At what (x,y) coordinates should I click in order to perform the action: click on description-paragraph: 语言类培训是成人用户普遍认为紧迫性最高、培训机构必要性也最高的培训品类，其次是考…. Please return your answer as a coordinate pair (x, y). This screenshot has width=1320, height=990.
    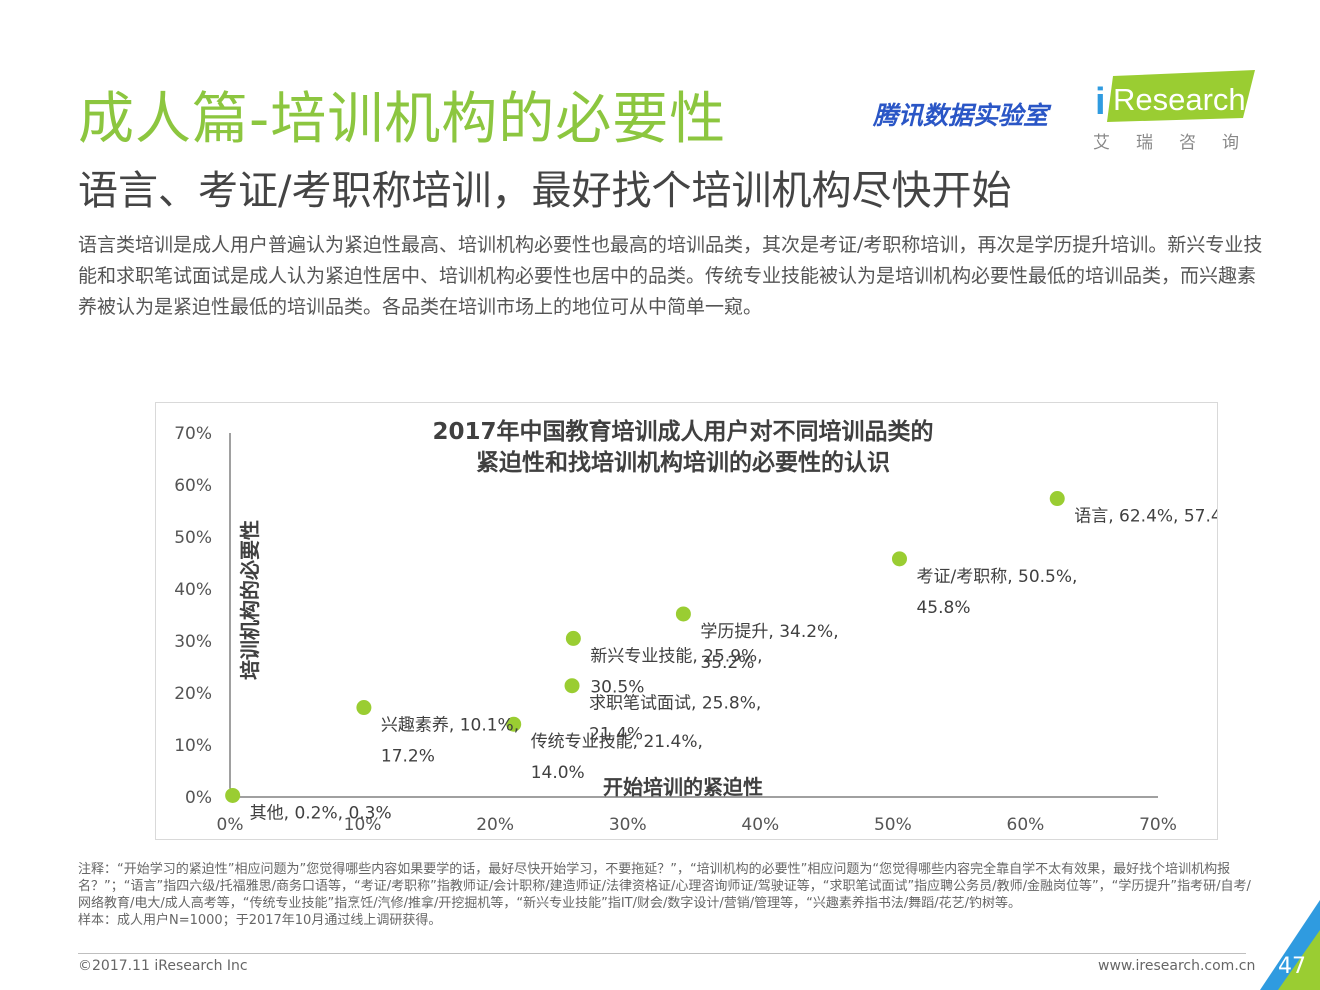
    Looking at the image, I should click on (670, 276).